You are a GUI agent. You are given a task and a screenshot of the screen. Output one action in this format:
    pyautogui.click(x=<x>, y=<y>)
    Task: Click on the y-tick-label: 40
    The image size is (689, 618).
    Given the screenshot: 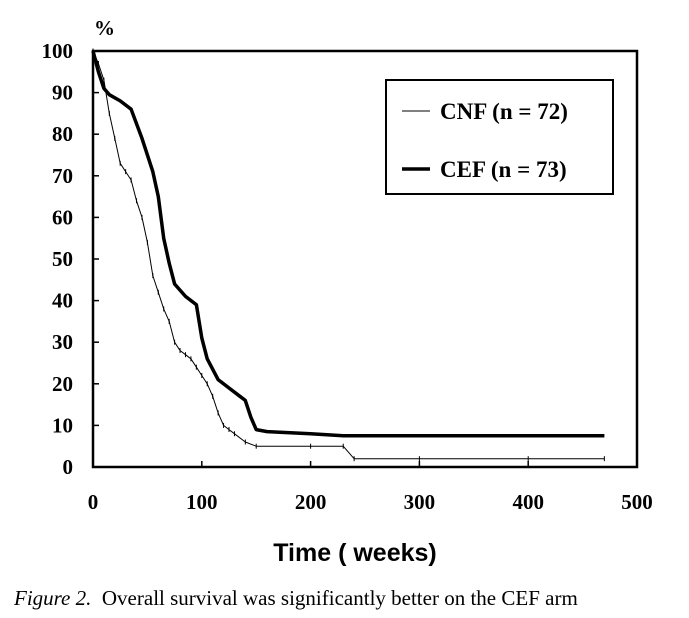 What is the action you would take?
    pyautogui.click(x=62, y=301)
    